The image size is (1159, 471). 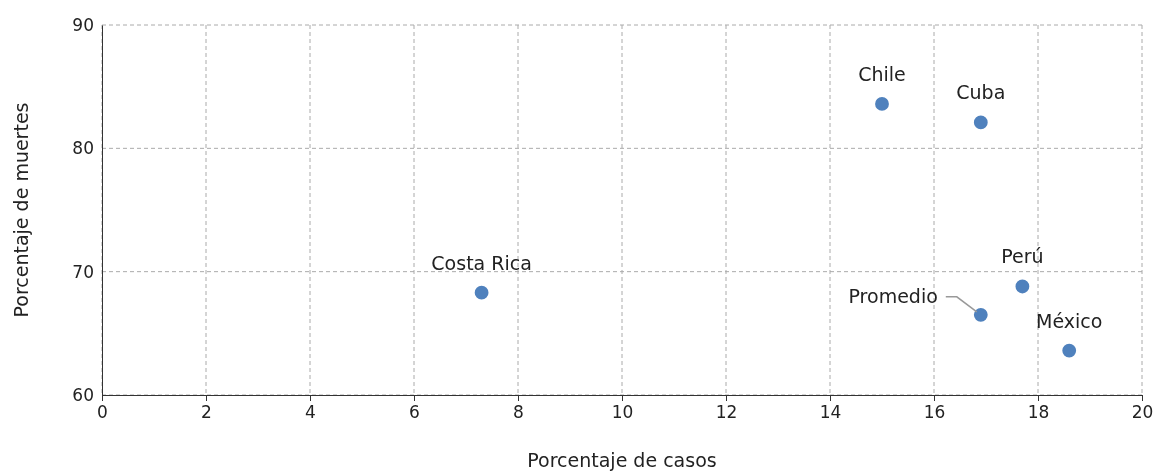 I want to click on x-axis-title: Porcentaje de casos, so click(x=622, y=460).